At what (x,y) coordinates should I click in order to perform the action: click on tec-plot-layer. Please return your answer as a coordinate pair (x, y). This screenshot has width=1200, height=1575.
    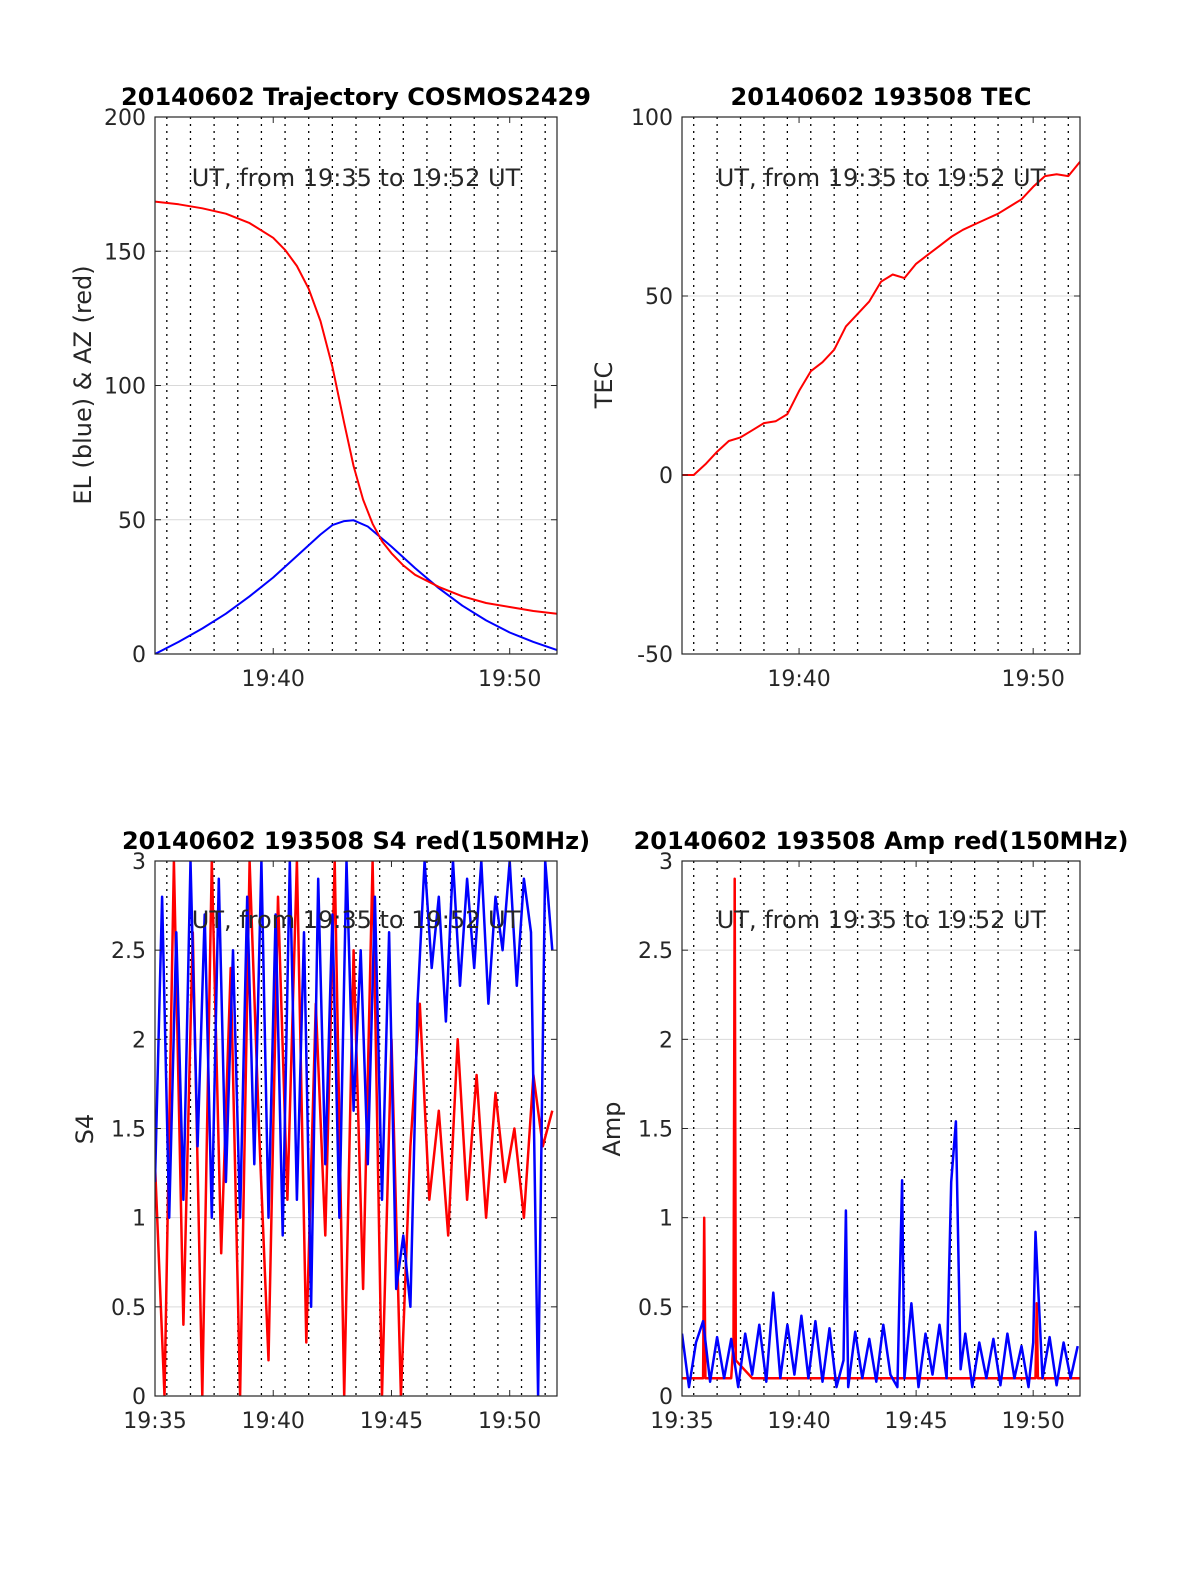
    Looking at the image, I should click on (881, 385).